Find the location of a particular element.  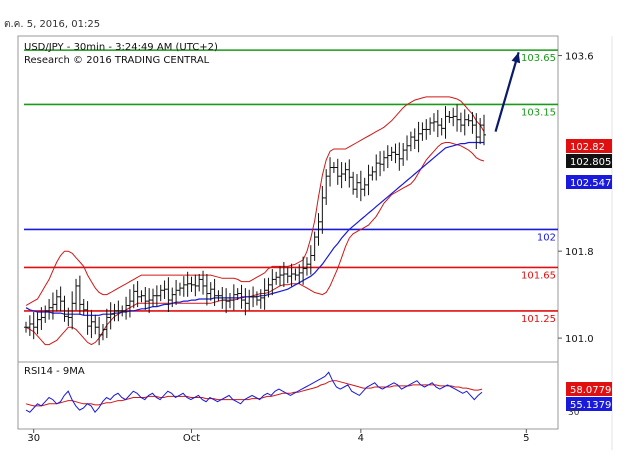

forecast-arrow is located at coordinates (507, 91).